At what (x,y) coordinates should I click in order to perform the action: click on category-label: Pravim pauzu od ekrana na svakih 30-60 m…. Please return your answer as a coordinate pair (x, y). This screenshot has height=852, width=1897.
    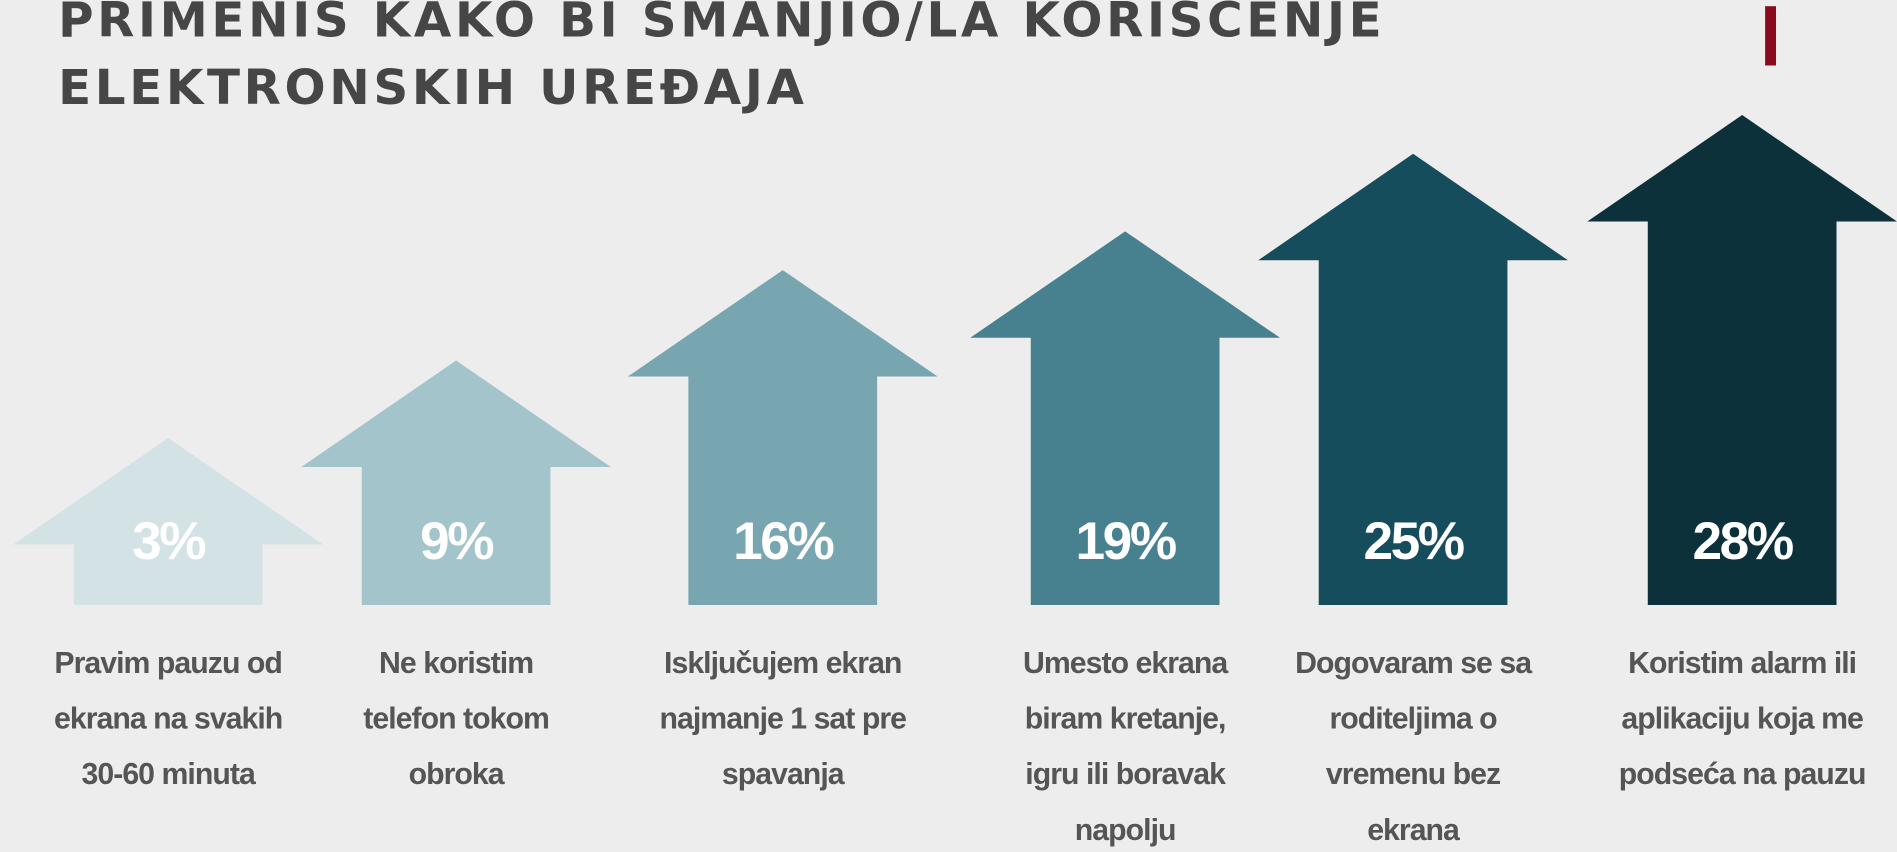
    Looking at the image, I should click on (168, 719).